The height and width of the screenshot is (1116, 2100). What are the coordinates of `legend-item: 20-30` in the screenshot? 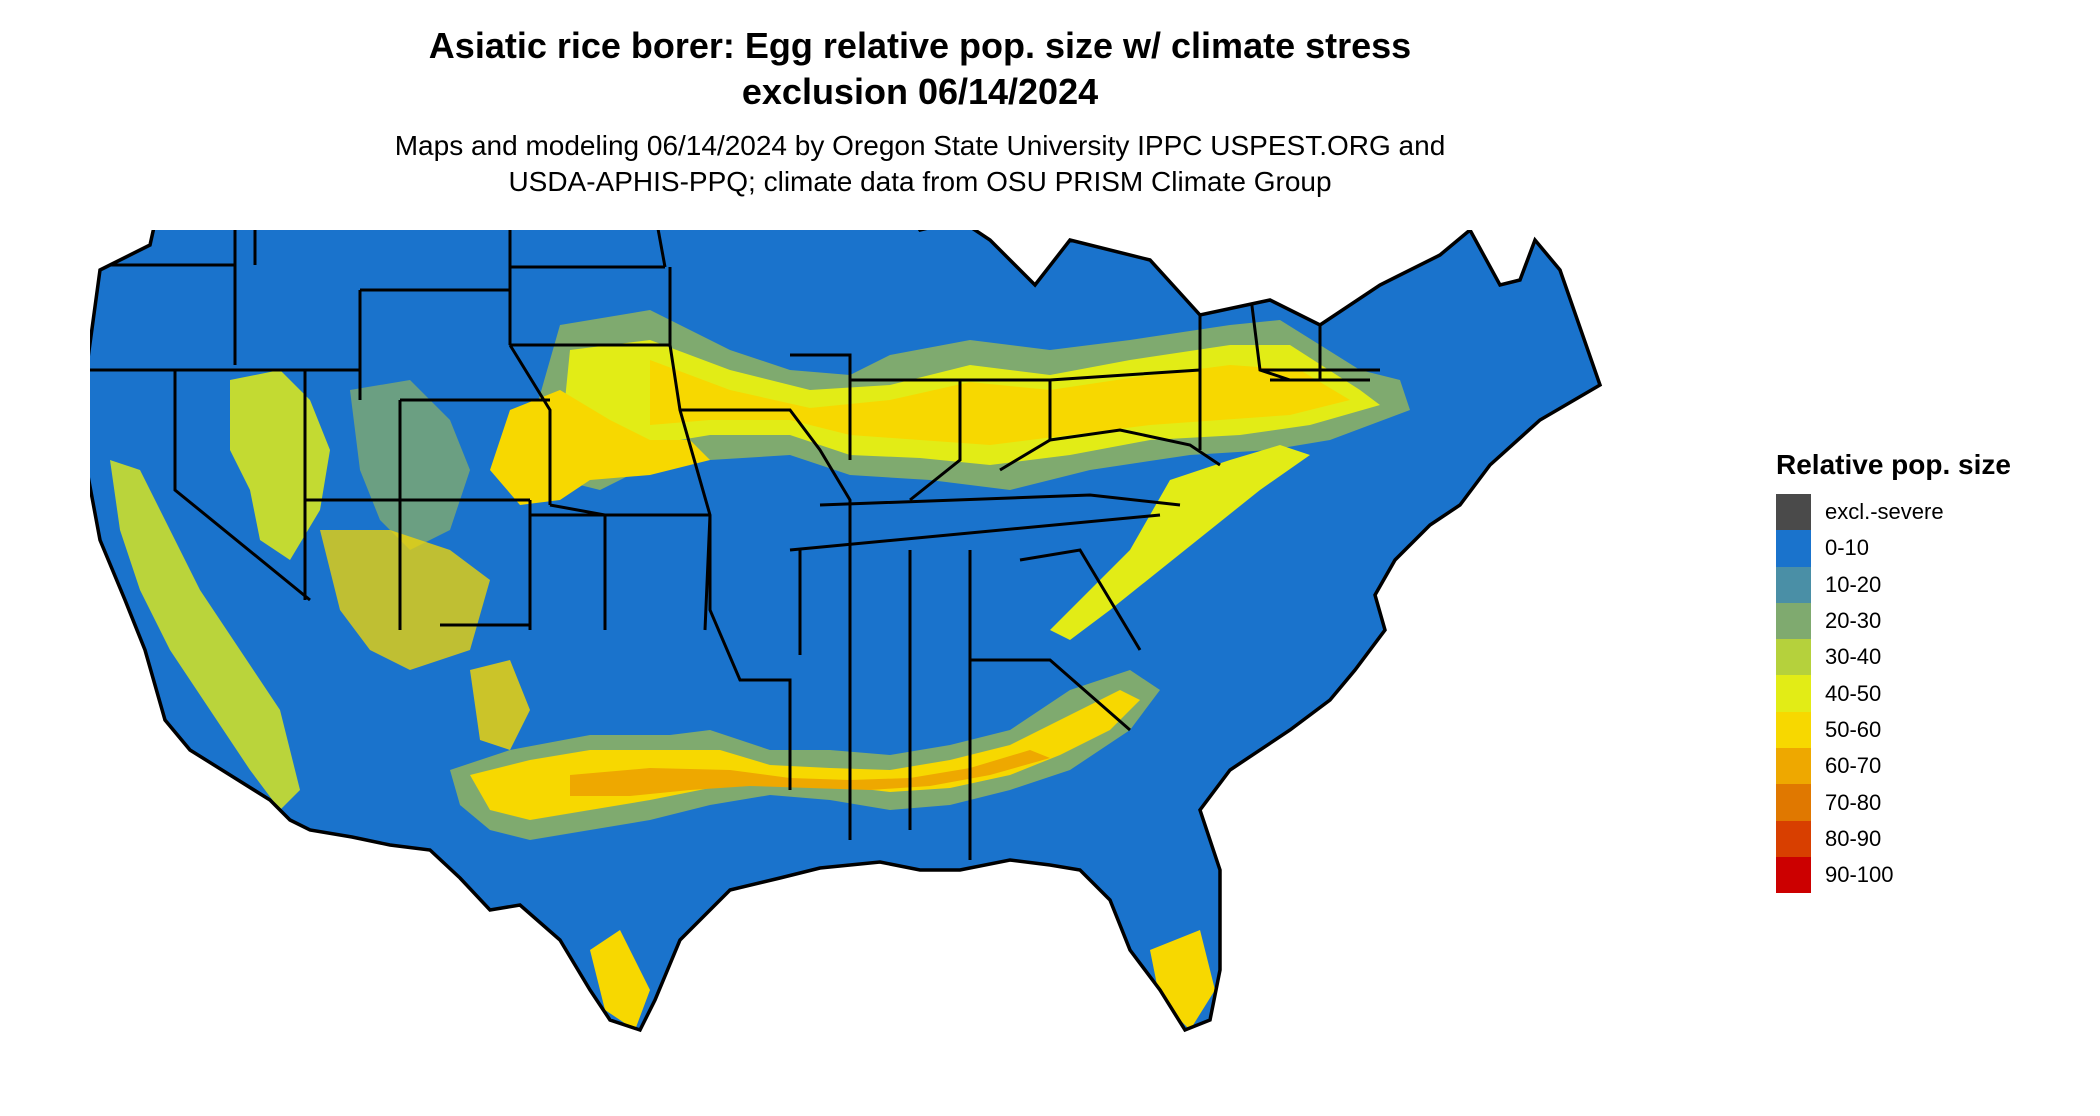 It's located at (1926, 621).